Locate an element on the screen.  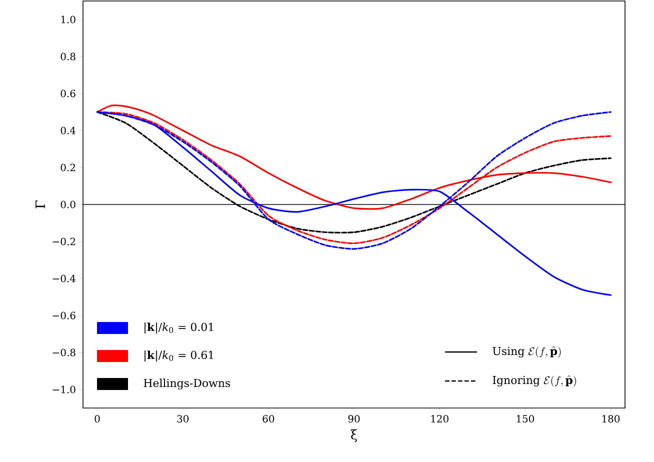
annotation: $\textrm{Using }\mathcal{E}(f,\hat{\mathbf{p}})$ is located at coordinates (526, 352).